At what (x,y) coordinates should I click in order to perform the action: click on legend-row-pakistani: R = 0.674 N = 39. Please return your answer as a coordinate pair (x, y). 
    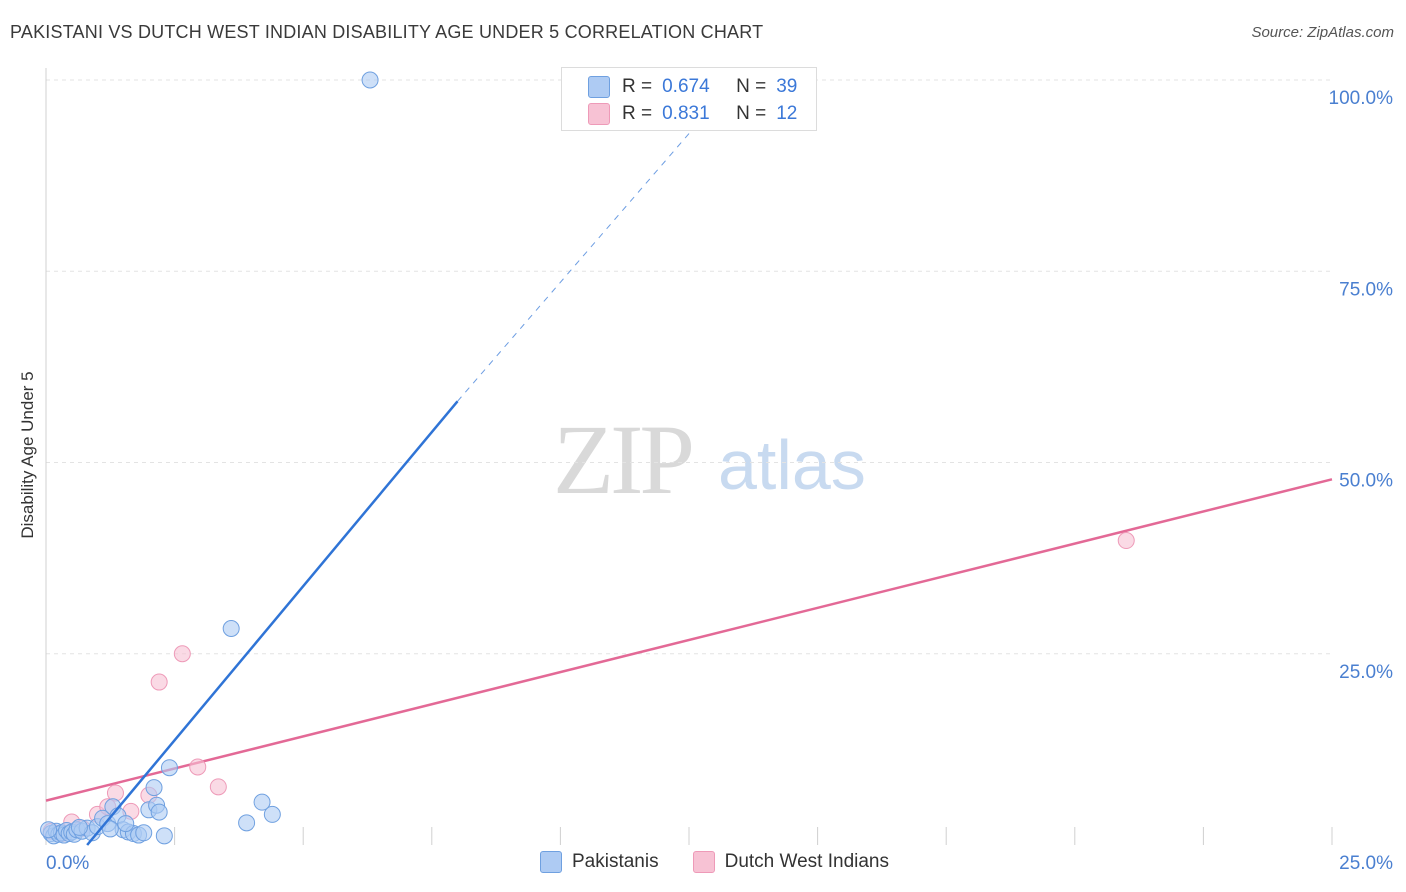
    Looking at the image, I should click on (692, 87).